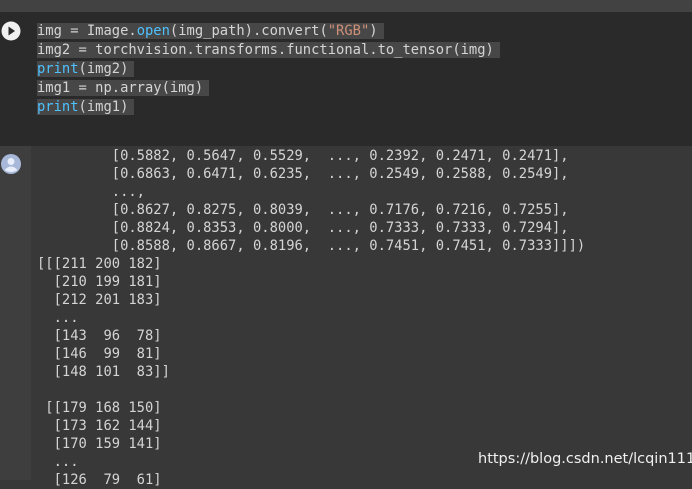  I want to click on code-token: open, so click(153, 31).